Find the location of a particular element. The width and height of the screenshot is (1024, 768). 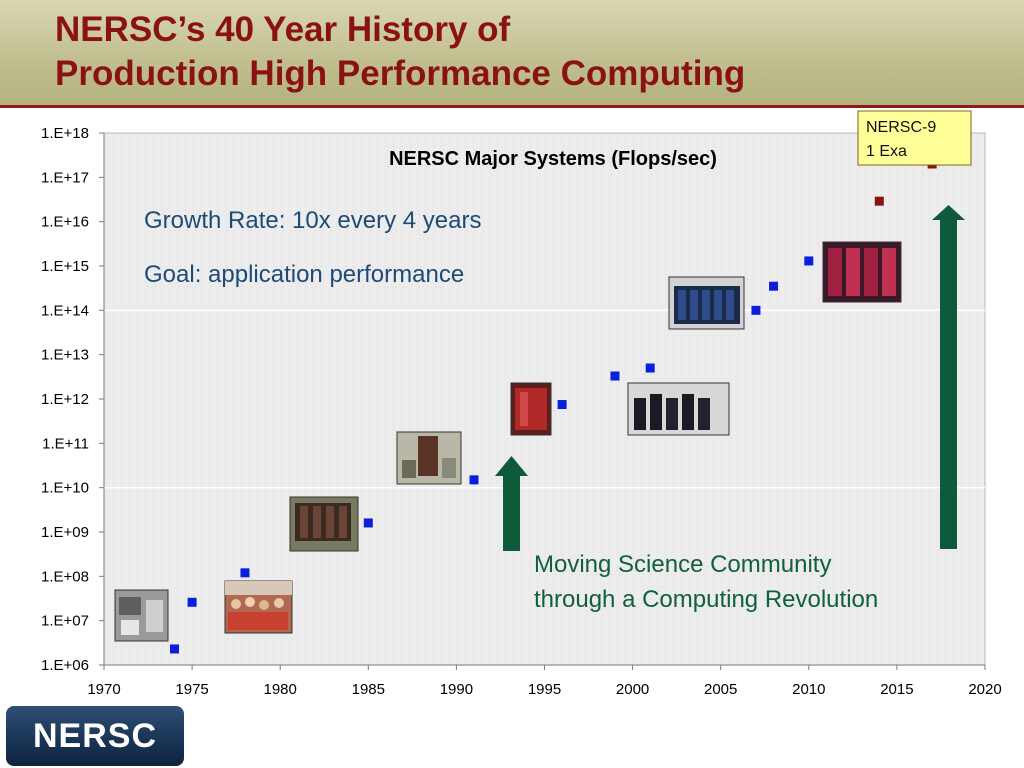

y-tick-label: 1.E+16 is located at coordinates (65, 222).